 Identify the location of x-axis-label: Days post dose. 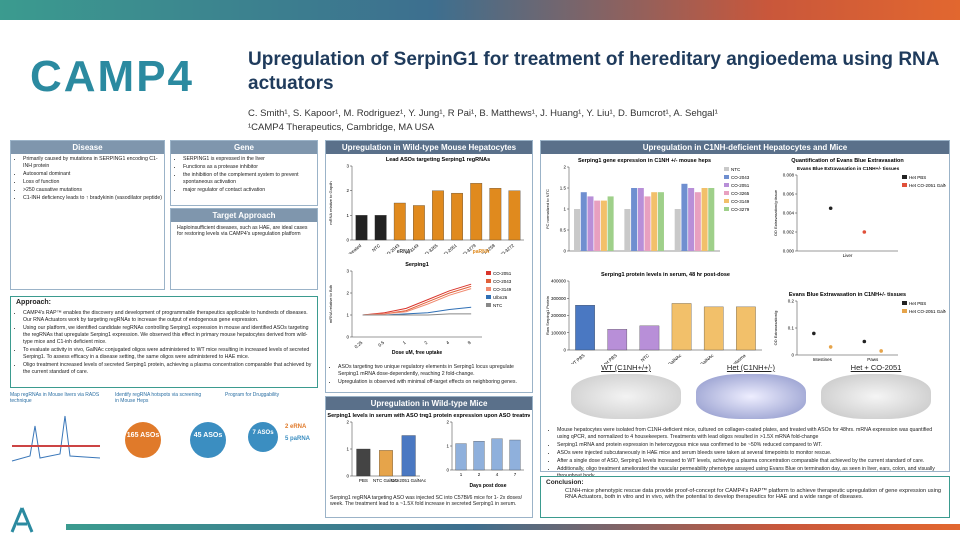
(488, 486).